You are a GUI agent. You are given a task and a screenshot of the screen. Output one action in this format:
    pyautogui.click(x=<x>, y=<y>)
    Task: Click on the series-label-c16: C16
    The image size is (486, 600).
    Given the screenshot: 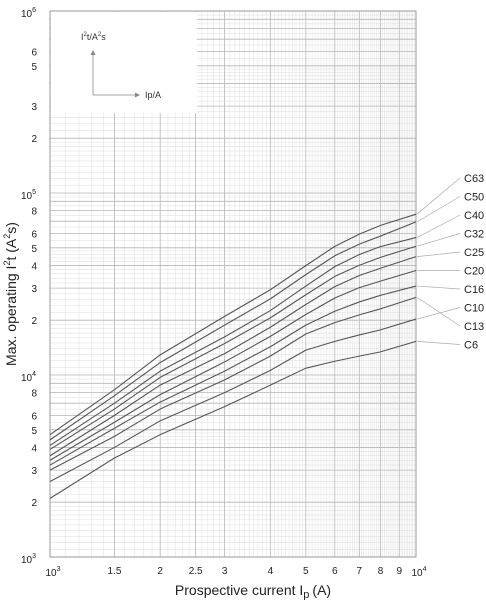 What is the action you would take?
    pyautogui.click(x=474, y=290)
    